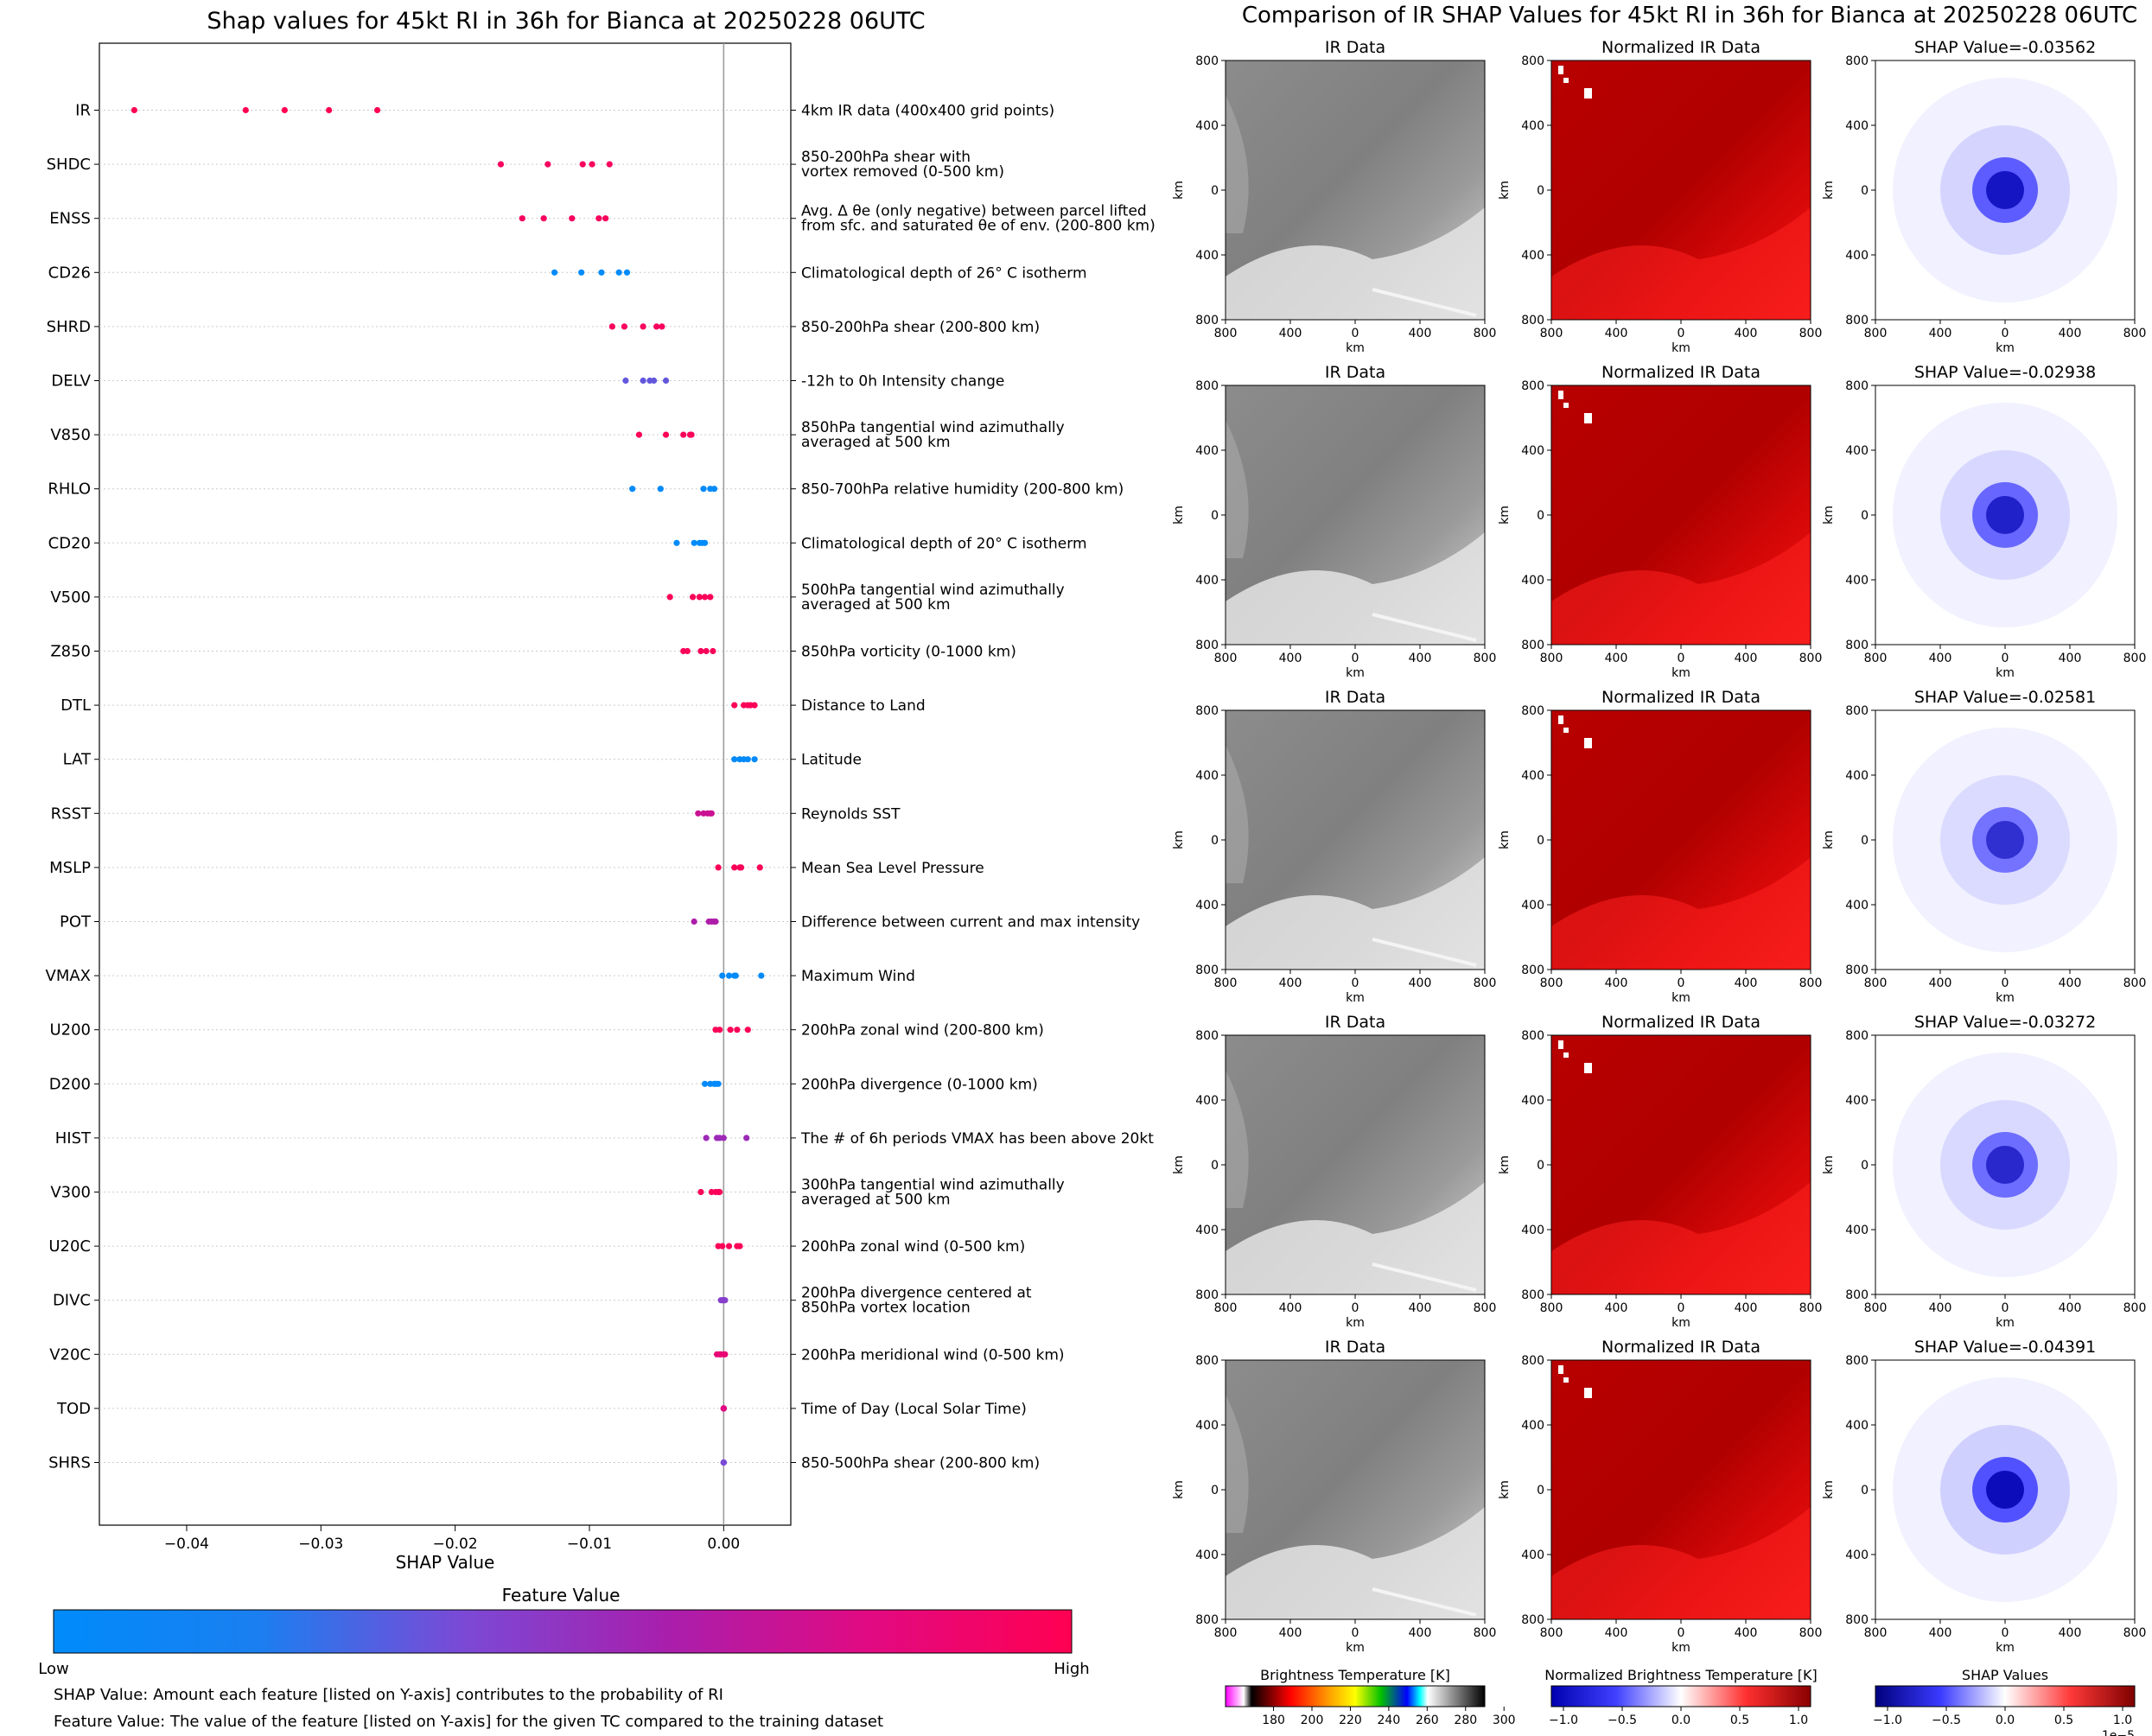  Describe the element at coordinates (902, 172) in the screenshot. I see `feature-description: vortex removed (0-500 km)` at that location.